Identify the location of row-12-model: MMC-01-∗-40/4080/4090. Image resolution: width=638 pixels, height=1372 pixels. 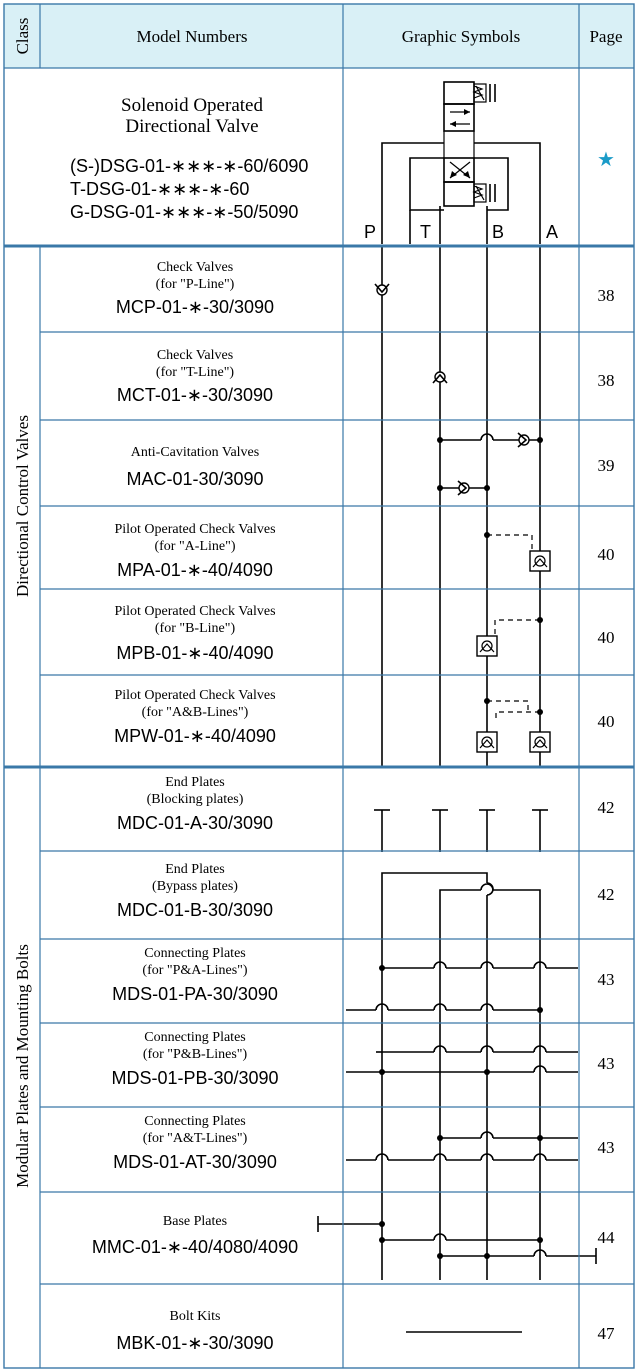
(195, 1247).